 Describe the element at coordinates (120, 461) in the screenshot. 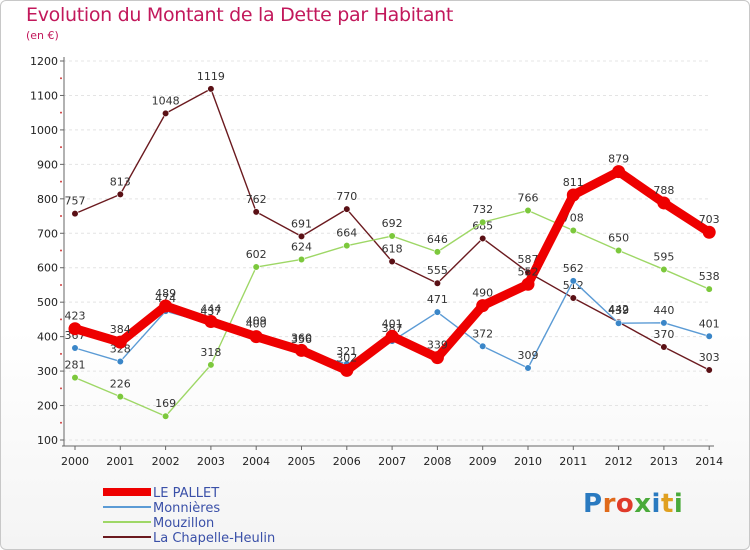

I see `x-tick-label: 2001` at that location.